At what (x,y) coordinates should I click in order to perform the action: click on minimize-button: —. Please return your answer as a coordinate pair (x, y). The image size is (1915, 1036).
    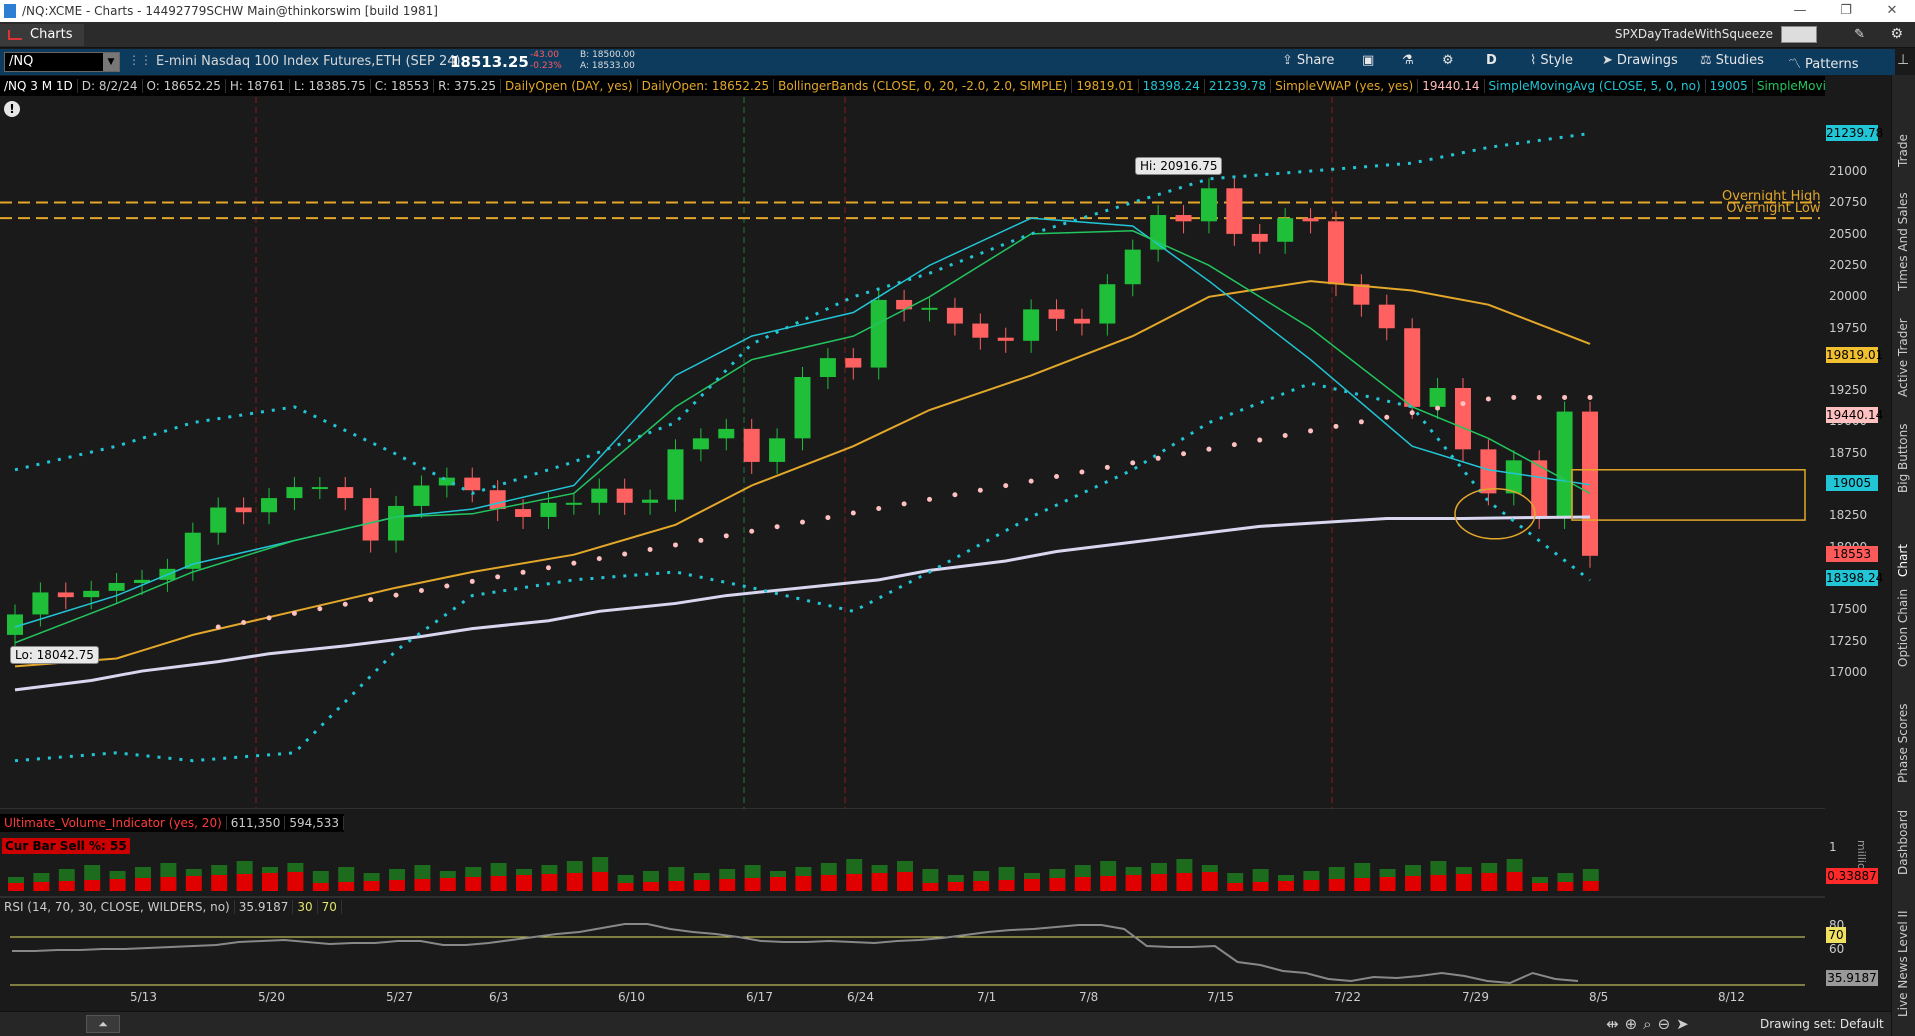
    Looking at the image, I should click on (1800, 10).